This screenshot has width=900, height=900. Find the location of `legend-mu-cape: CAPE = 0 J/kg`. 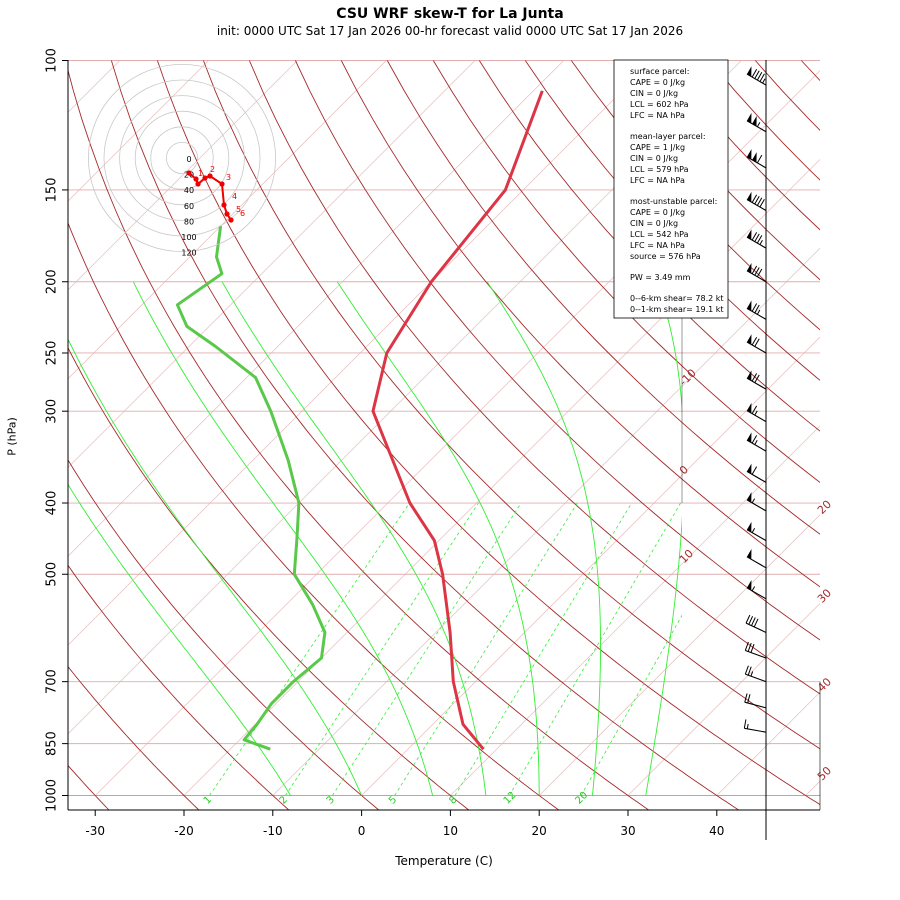

legend-mu-cape: CAPE = 0 J/kg is located at coordinates (657, 212).